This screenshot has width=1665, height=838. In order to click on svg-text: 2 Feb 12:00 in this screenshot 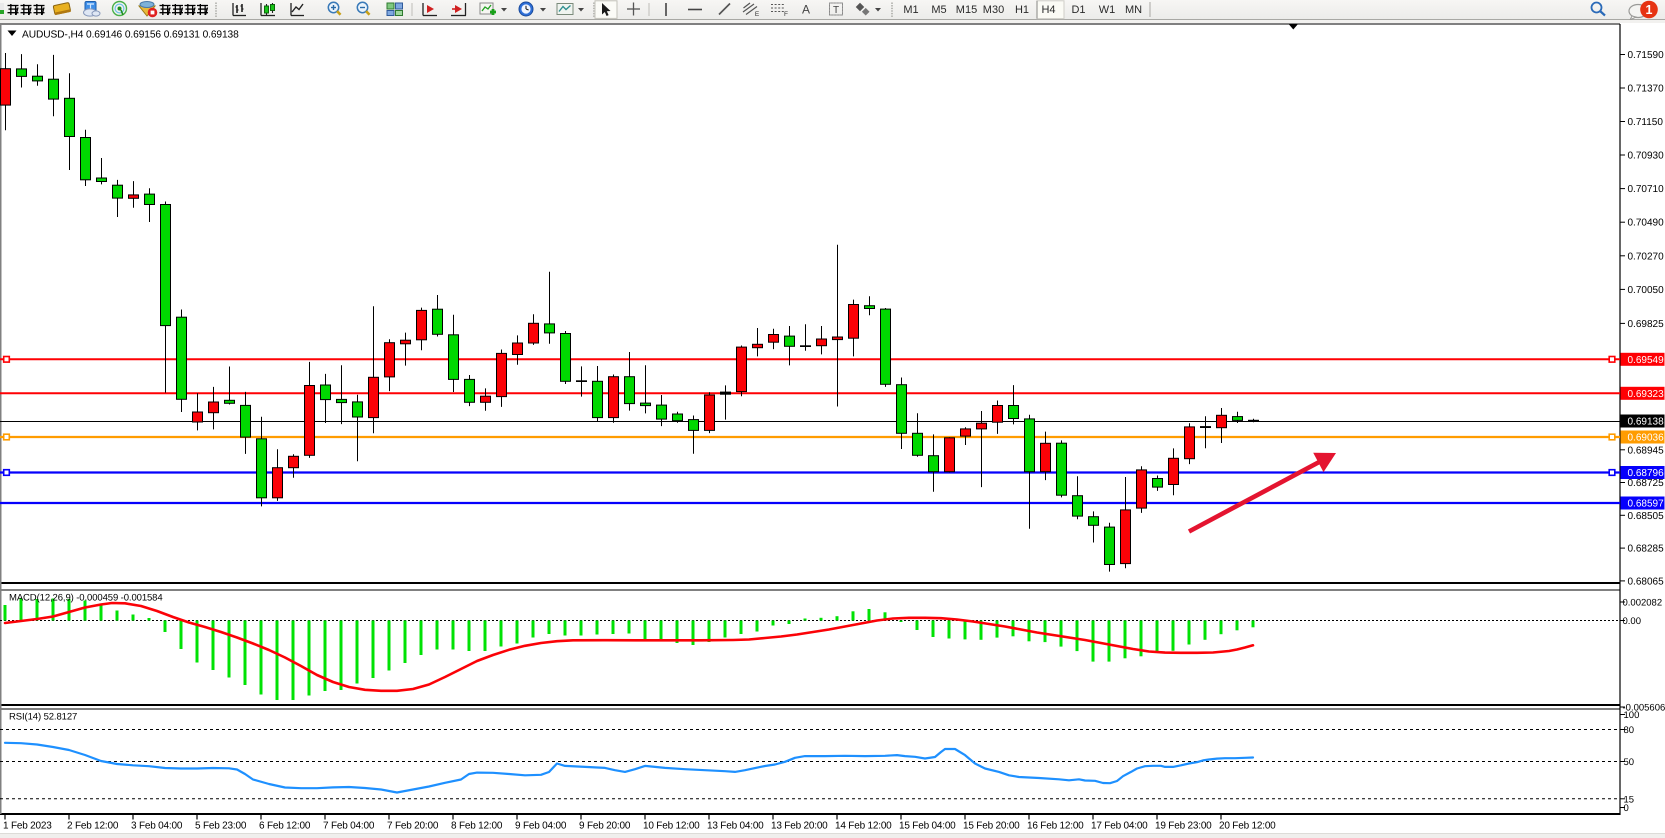, I will do `click(93, 826)`.